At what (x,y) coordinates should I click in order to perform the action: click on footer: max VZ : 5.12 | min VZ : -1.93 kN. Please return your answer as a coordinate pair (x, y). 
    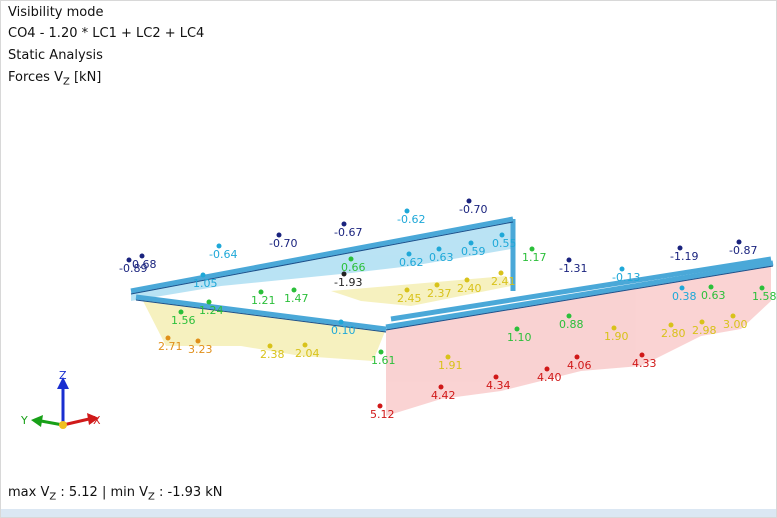
    Looking at the image, I should click on (115, 494).